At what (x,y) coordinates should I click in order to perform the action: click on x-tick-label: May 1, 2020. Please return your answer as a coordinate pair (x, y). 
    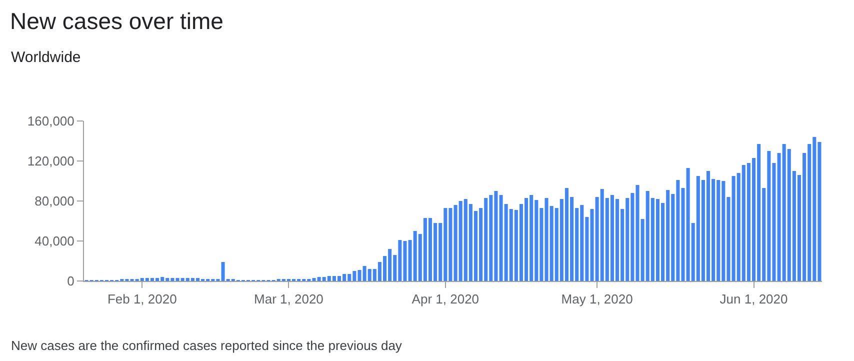
    Looking at the image, I should click on (597, 299).